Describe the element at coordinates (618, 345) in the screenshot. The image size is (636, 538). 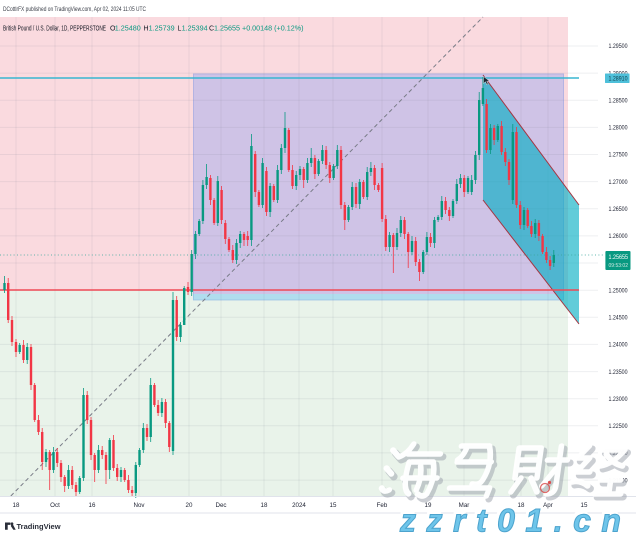
I see `svg-text: 1.24000` at that location.